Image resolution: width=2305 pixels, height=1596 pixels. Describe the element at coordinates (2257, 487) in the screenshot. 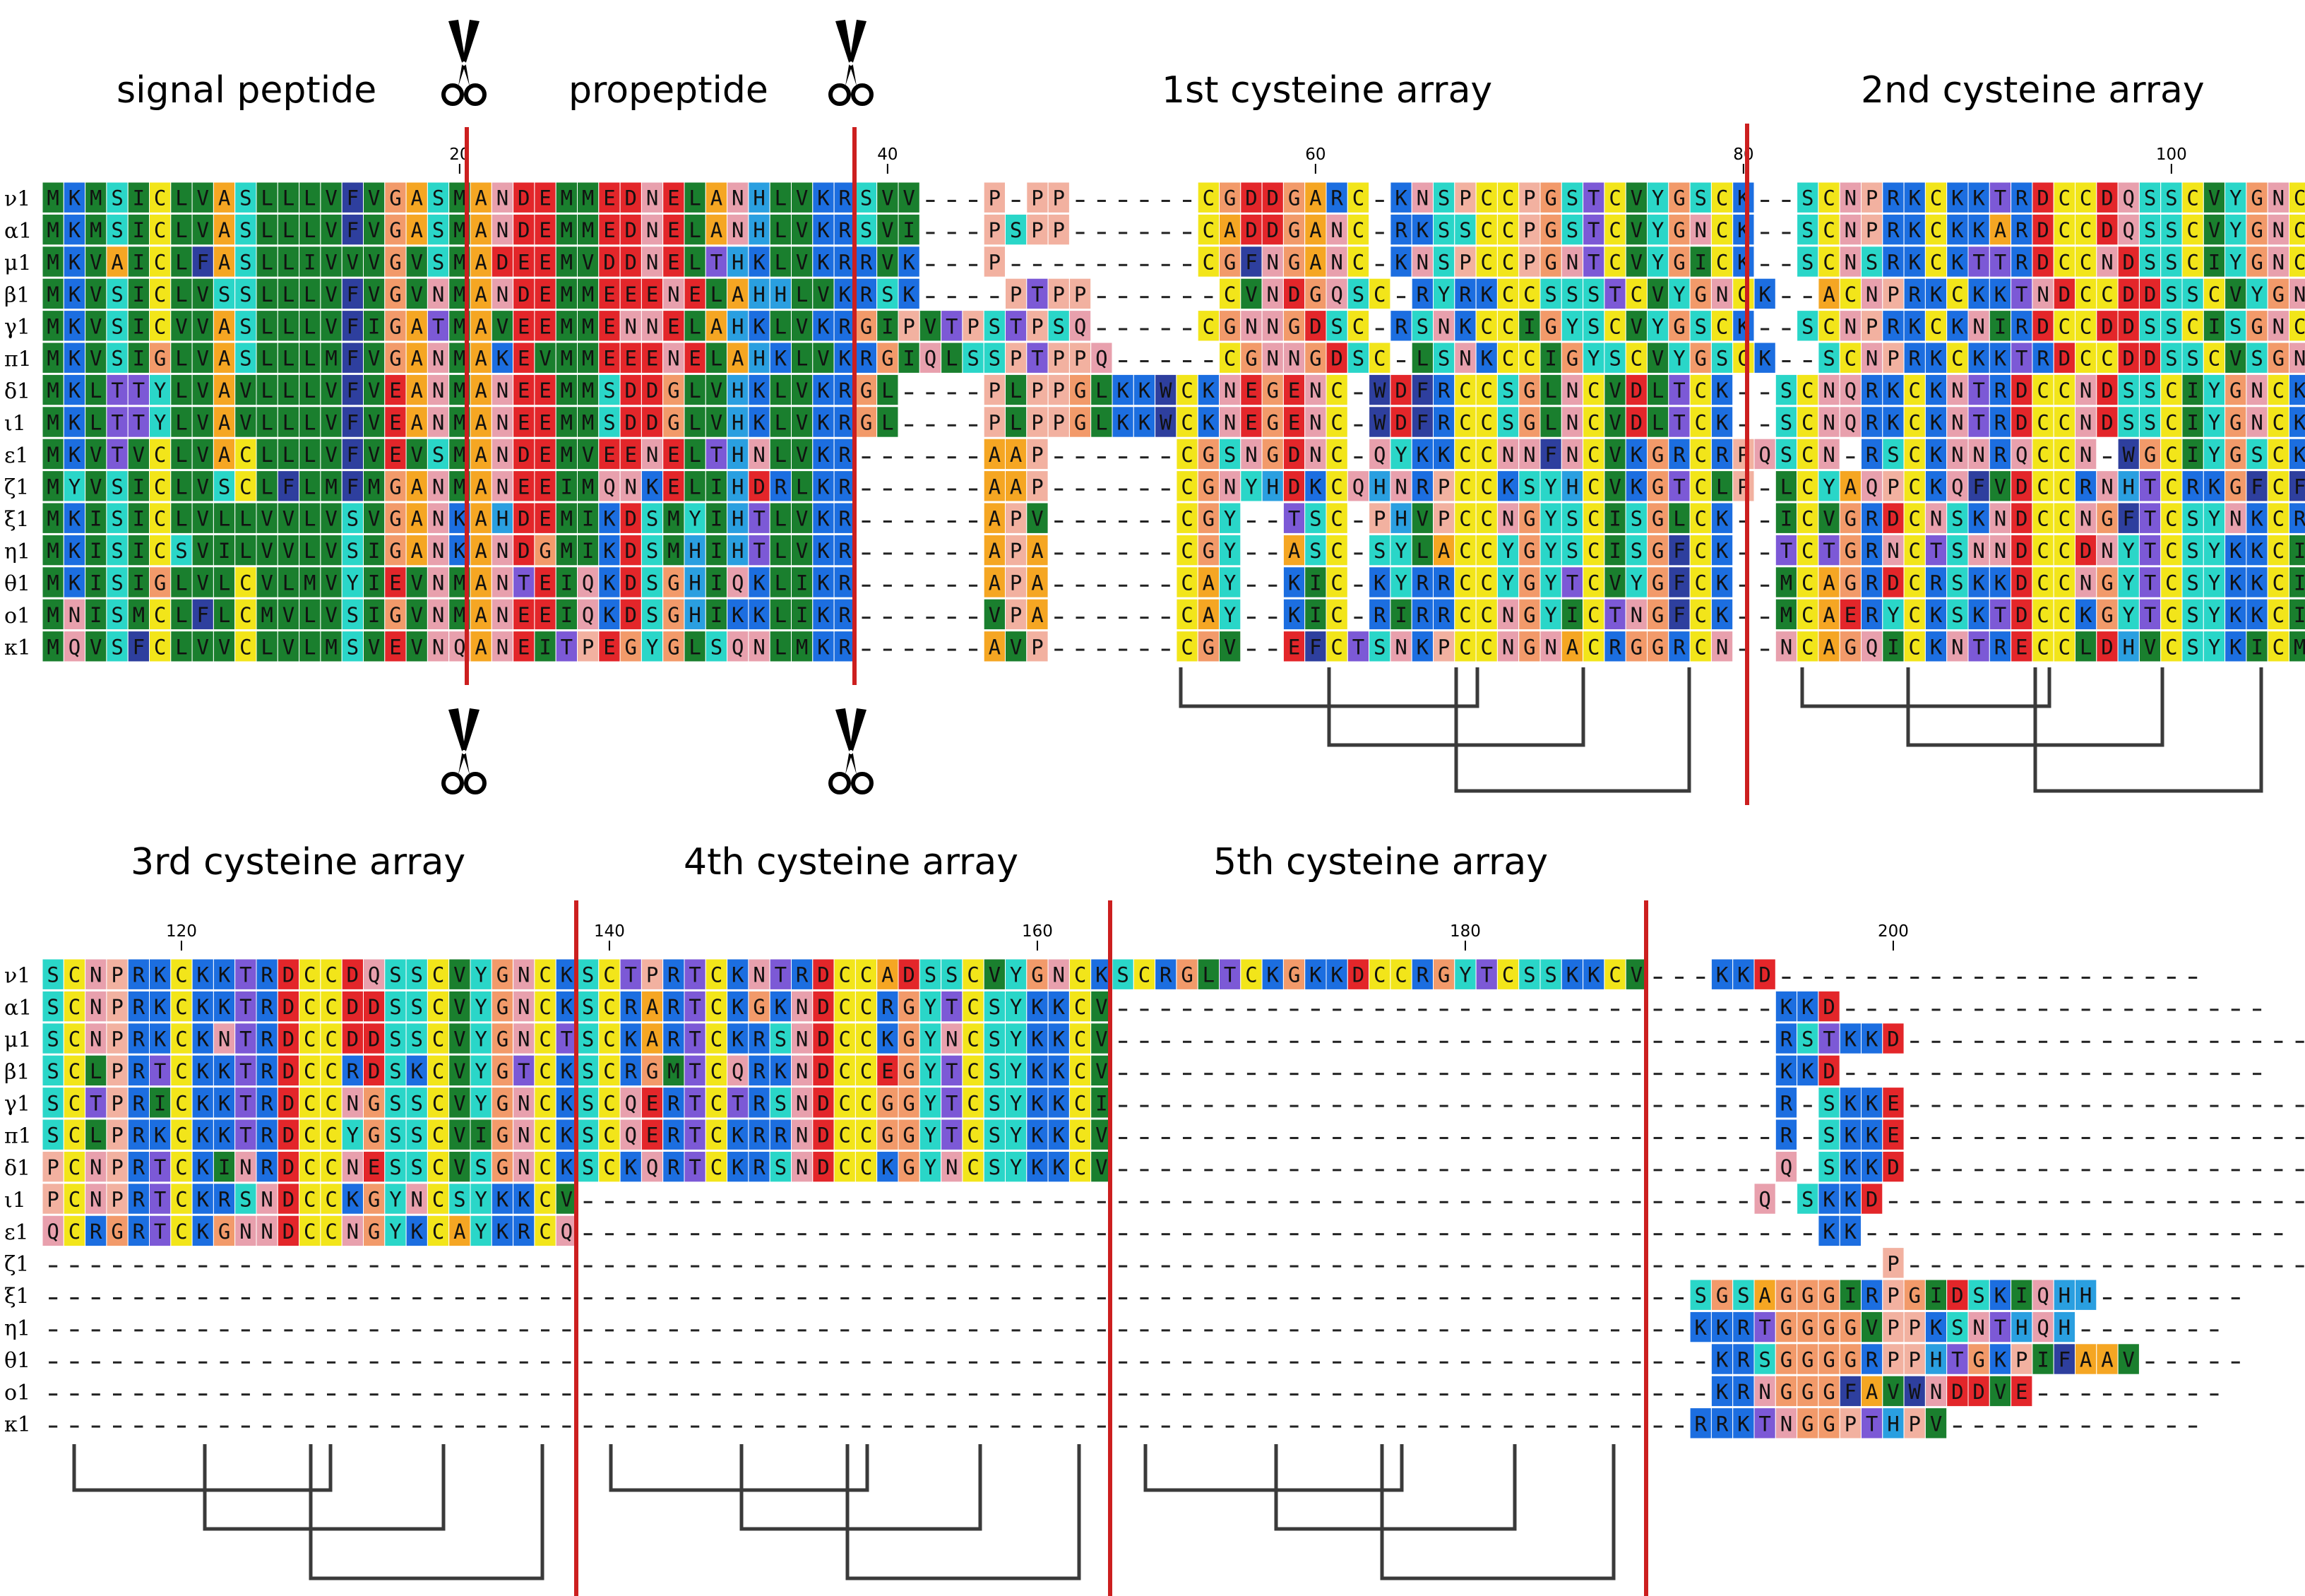

I see `residue-letter: F` at that location.